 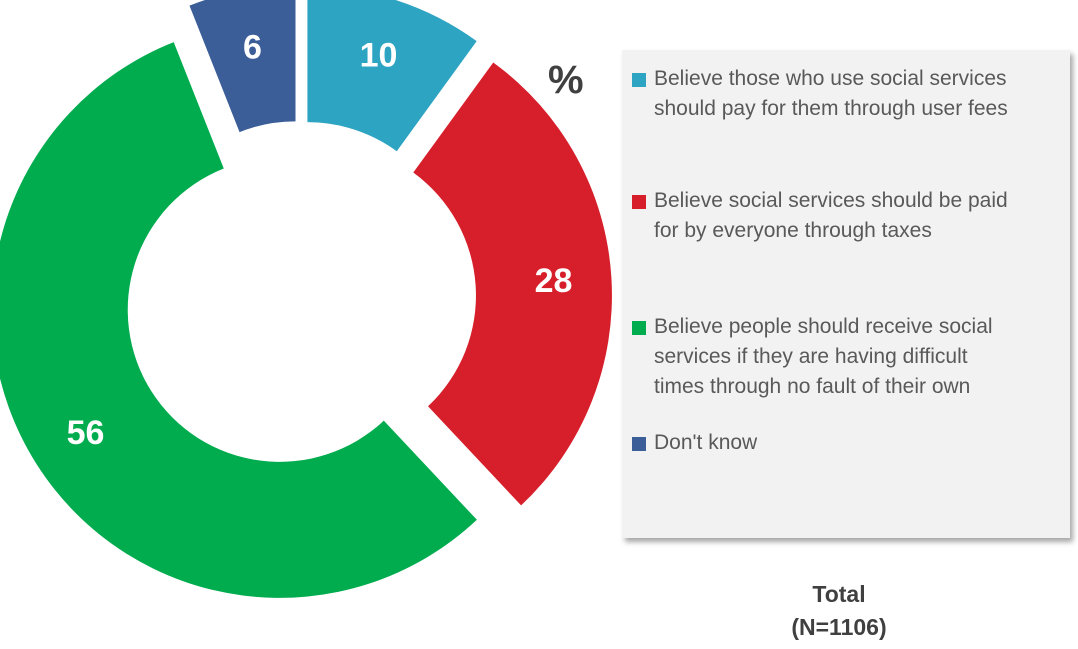 I want to click on total-label: Total, so click(x=839, y=594).